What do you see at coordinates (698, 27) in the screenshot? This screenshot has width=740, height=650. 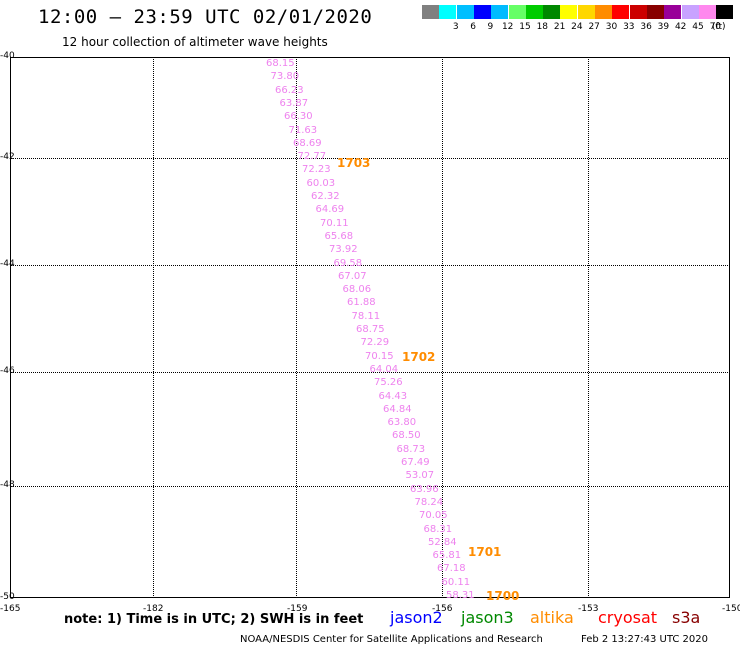 I see `legend-label: 45` at bounding box center [698, 27].